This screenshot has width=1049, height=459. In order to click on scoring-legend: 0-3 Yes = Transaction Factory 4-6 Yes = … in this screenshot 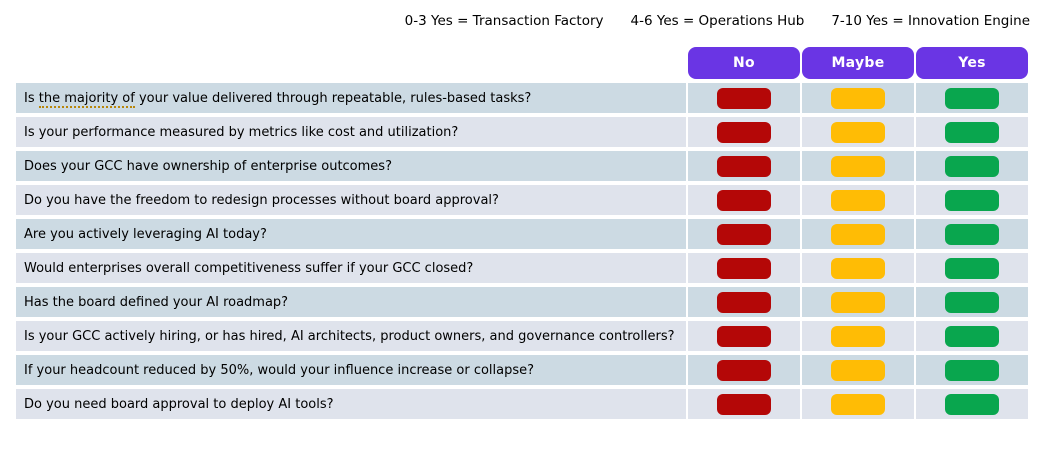, I will do `click(515, 21)`.